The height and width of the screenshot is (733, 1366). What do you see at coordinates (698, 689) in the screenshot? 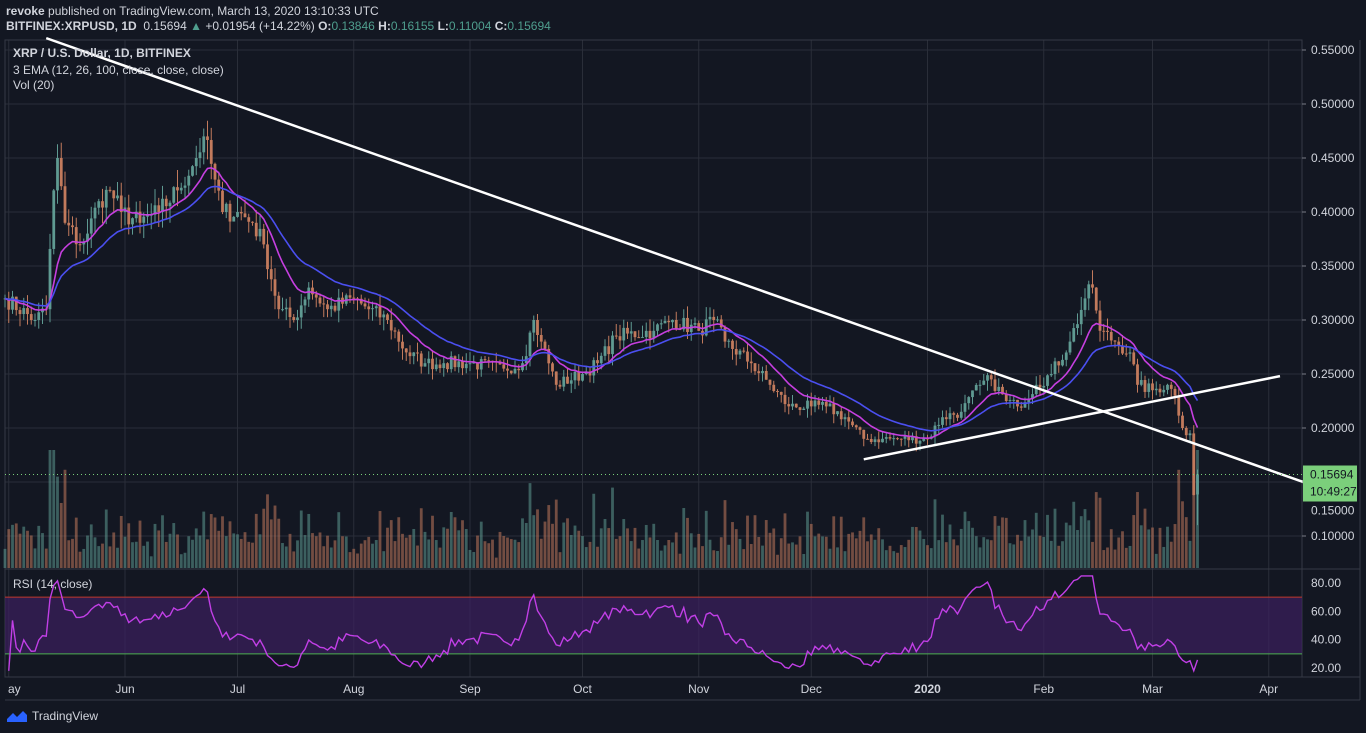
I see `time-tick-label: Nov` at bounding box center [698, 689].